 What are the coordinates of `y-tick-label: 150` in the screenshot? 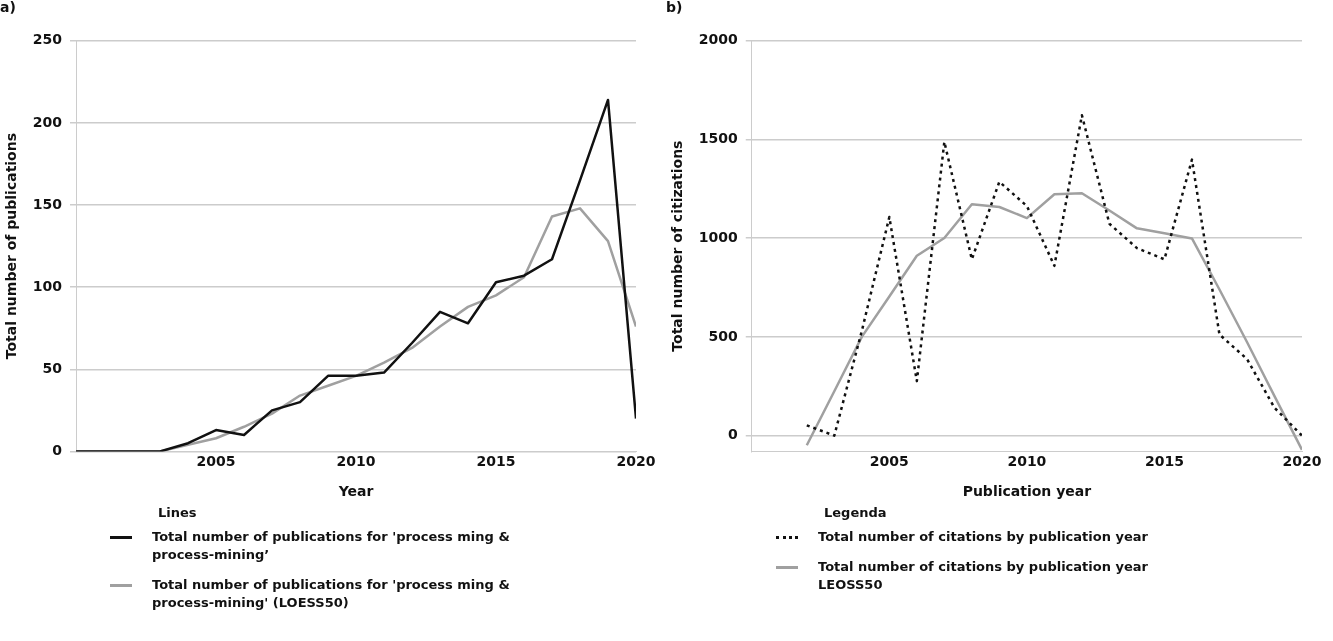 It's located at (47, 203).